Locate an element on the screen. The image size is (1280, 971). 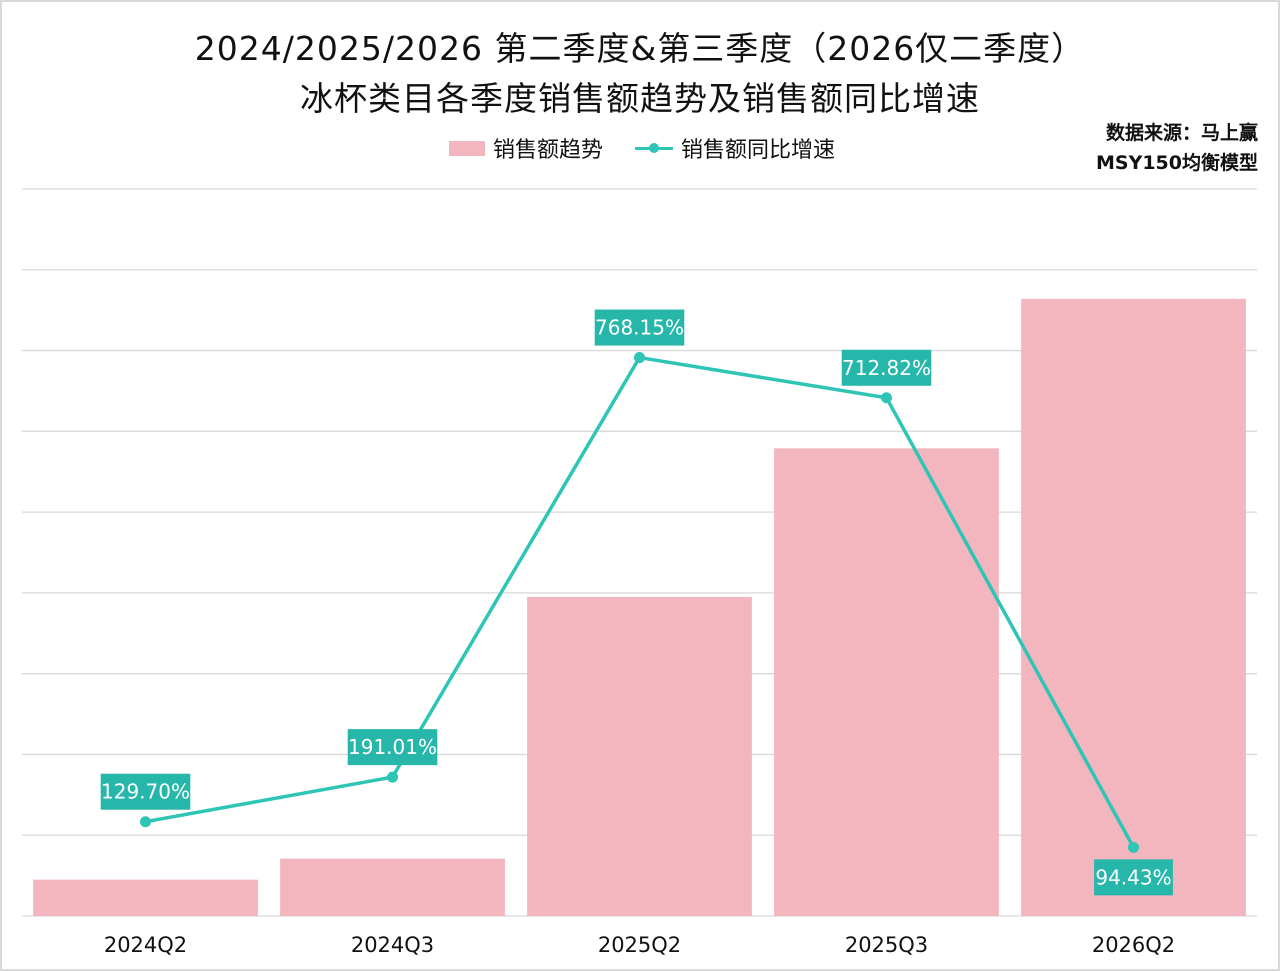
chart-legend: 销售额趋势 销售额同比增速 is located at coordinates (641, 148).